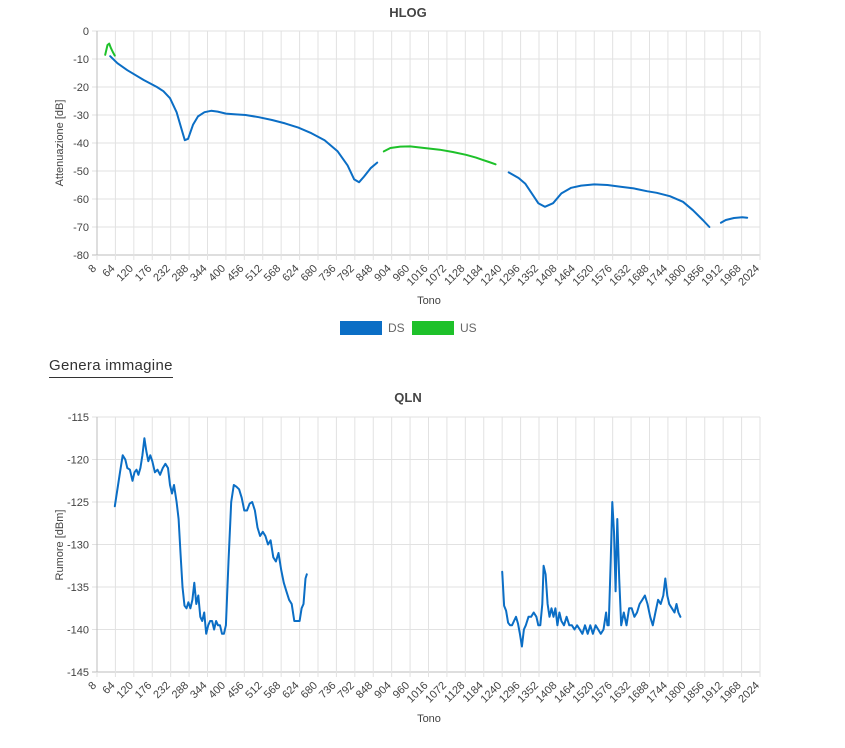 This screenshot has width=845, height=748. What do you see at coordinates (111, 367) in the screenshot?
I see `generate-image-link: Genera immagine` at bounding box center [111, 367].